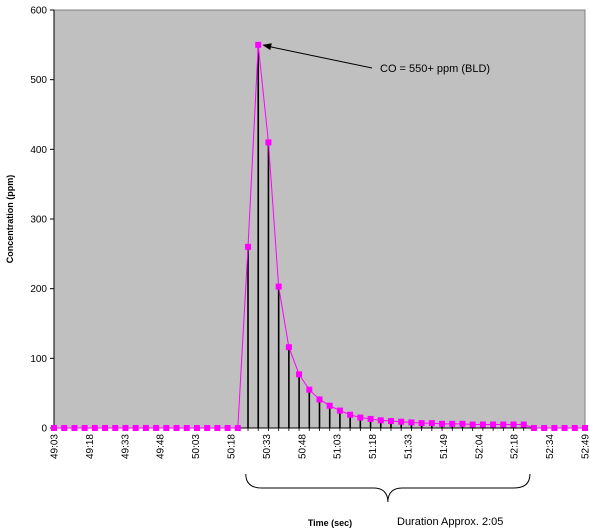  What do you see at coordinates (90, 446) in the screenshot?
I see `x-tick-label: 49:18` at bounding box center [90, 446].